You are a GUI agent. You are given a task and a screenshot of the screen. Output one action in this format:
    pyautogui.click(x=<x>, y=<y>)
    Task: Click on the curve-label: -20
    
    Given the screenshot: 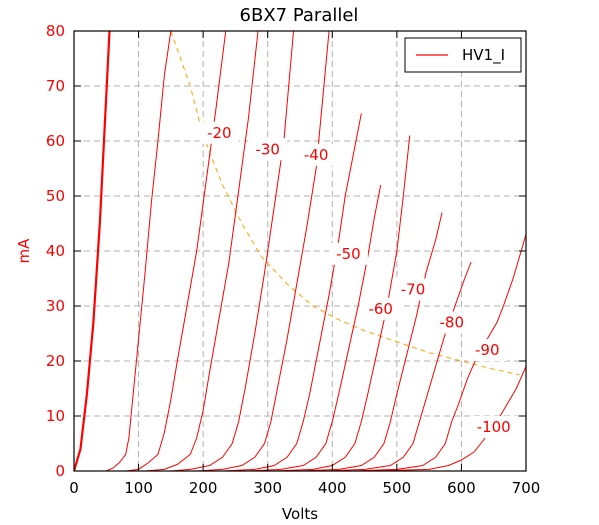 What is the action you would take?
    pyautogui.click(x=219, y=133)
    